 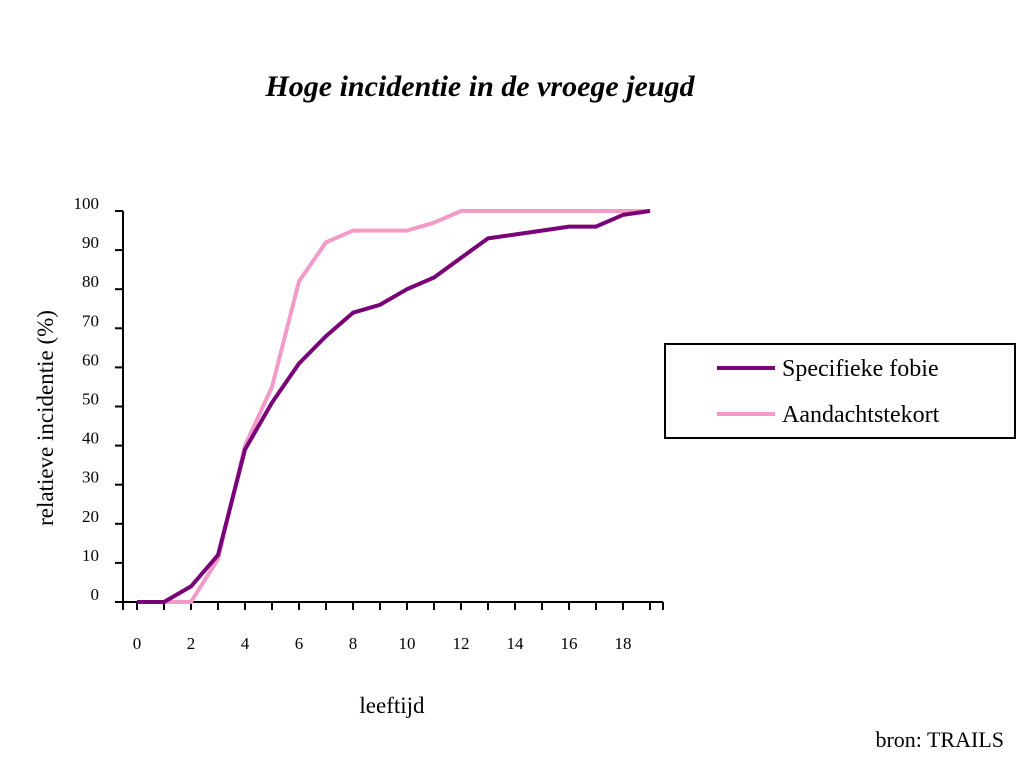 I want to click on y-tick-label: 40, so click(x=90, y=438).